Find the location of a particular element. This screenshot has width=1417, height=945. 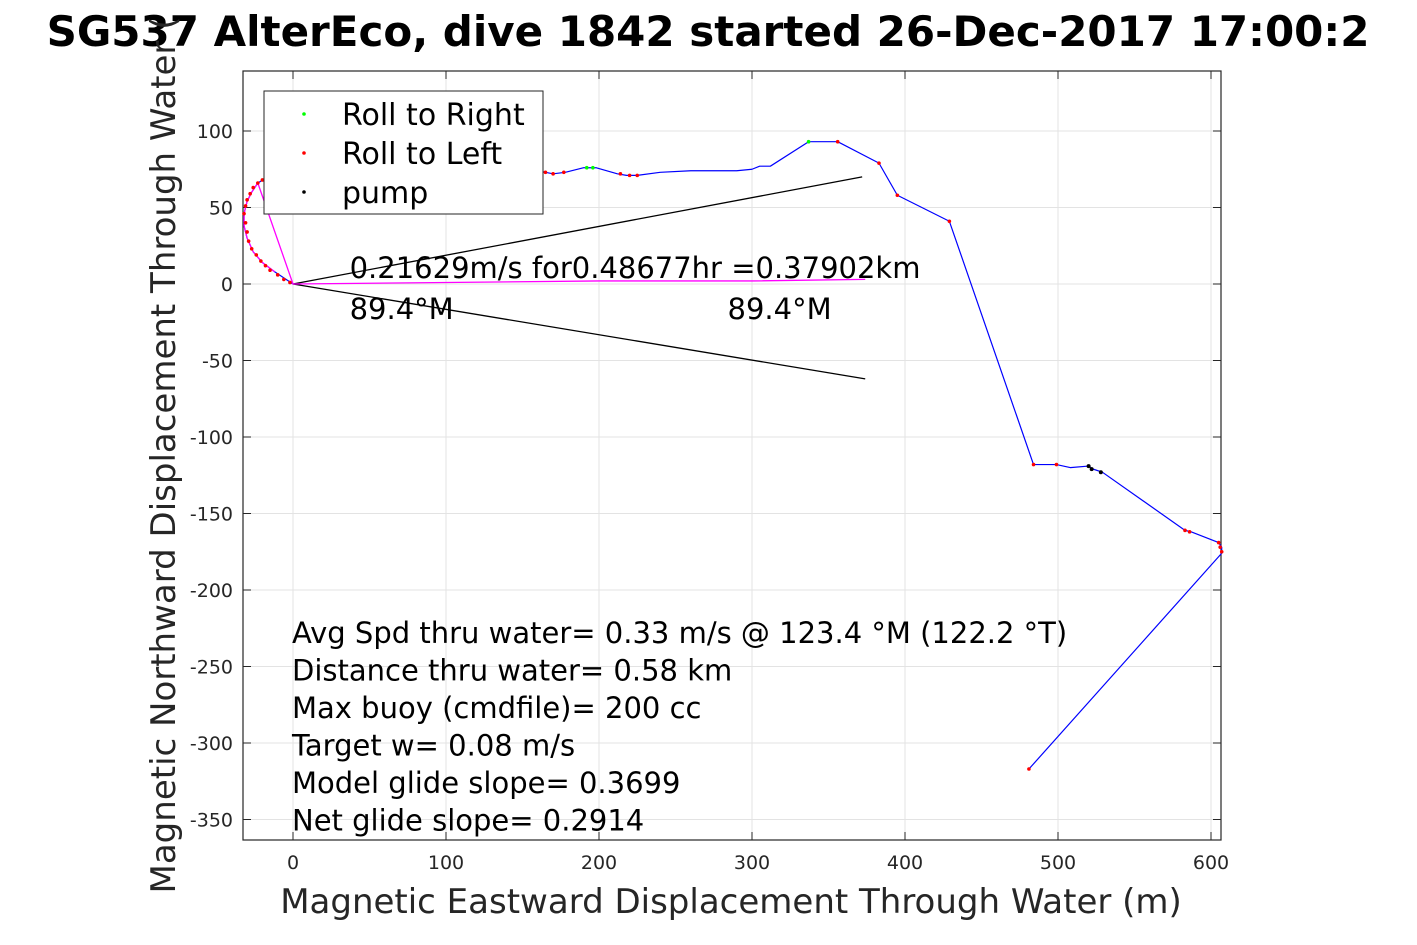

legend: Roll to Right Roll to Left pump is located at coordinates (403, 152).